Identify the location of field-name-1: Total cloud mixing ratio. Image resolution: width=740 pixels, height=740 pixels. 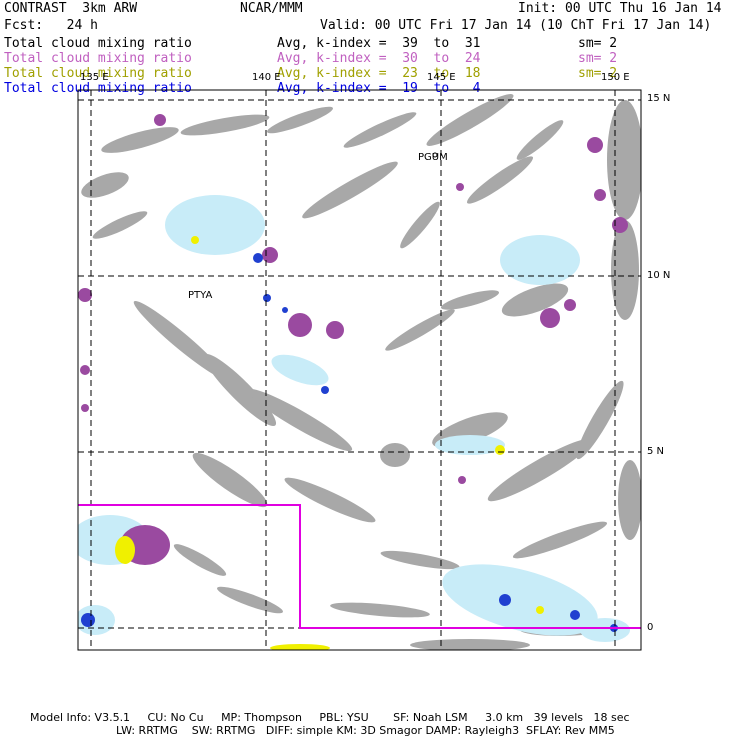
(98, 43).